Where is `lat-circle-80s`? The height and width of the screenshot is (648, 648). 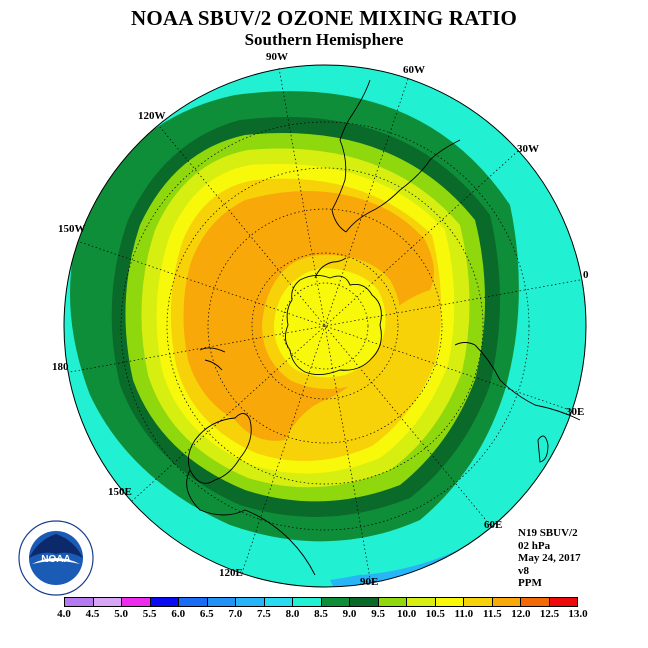
lat-circle-80s is located at coordinates (325, 326).